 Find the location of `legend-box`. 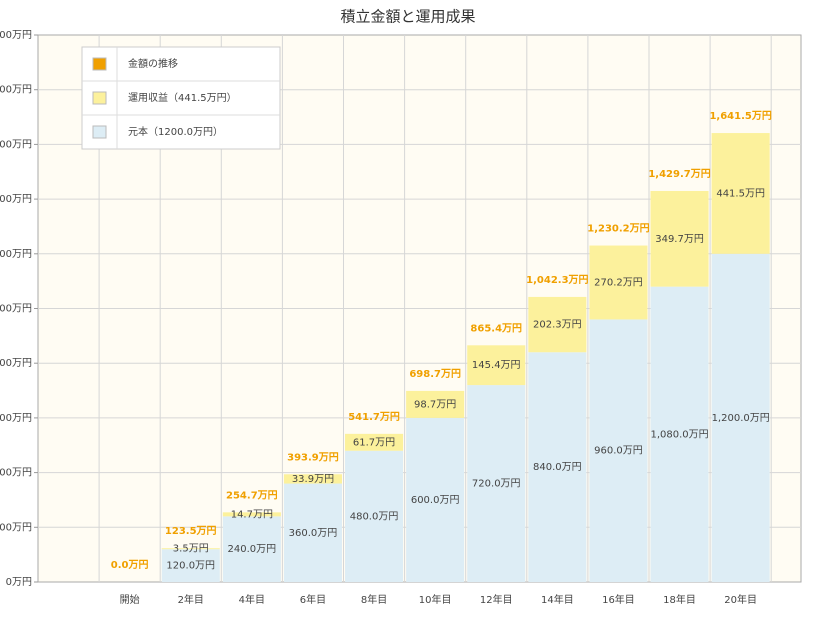

legend-box is located at coordinates (181, 98).